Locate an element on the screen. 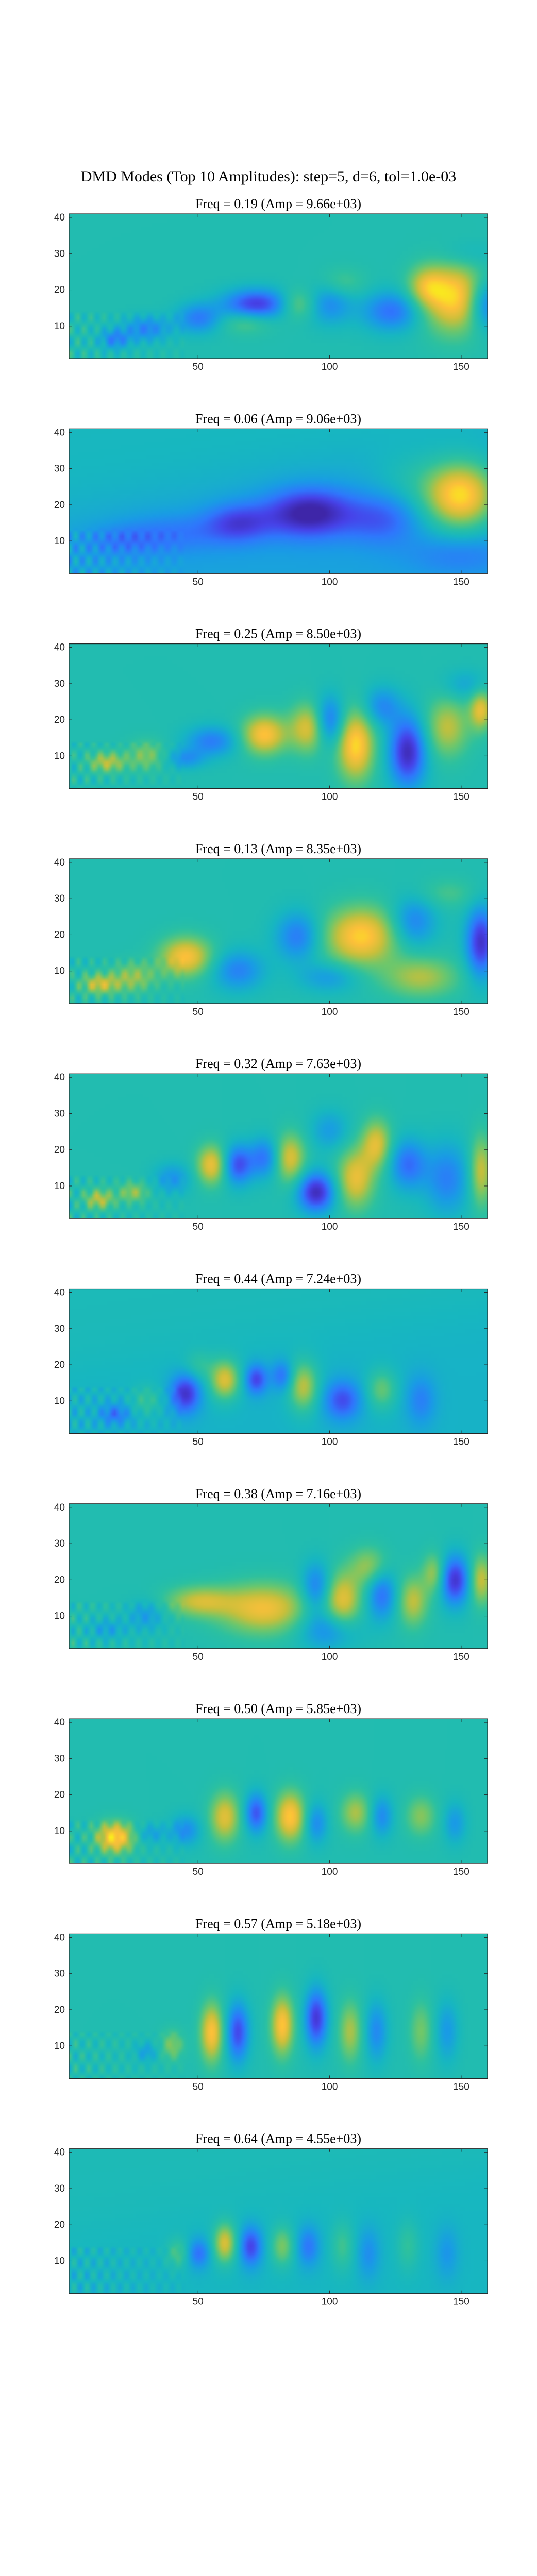 Image resolution: width=537 pixels, height=2576 pixels. panel-title: Freq = 0.38 (Amp = 7.16e+03) is located at coordinates (278, 1493).